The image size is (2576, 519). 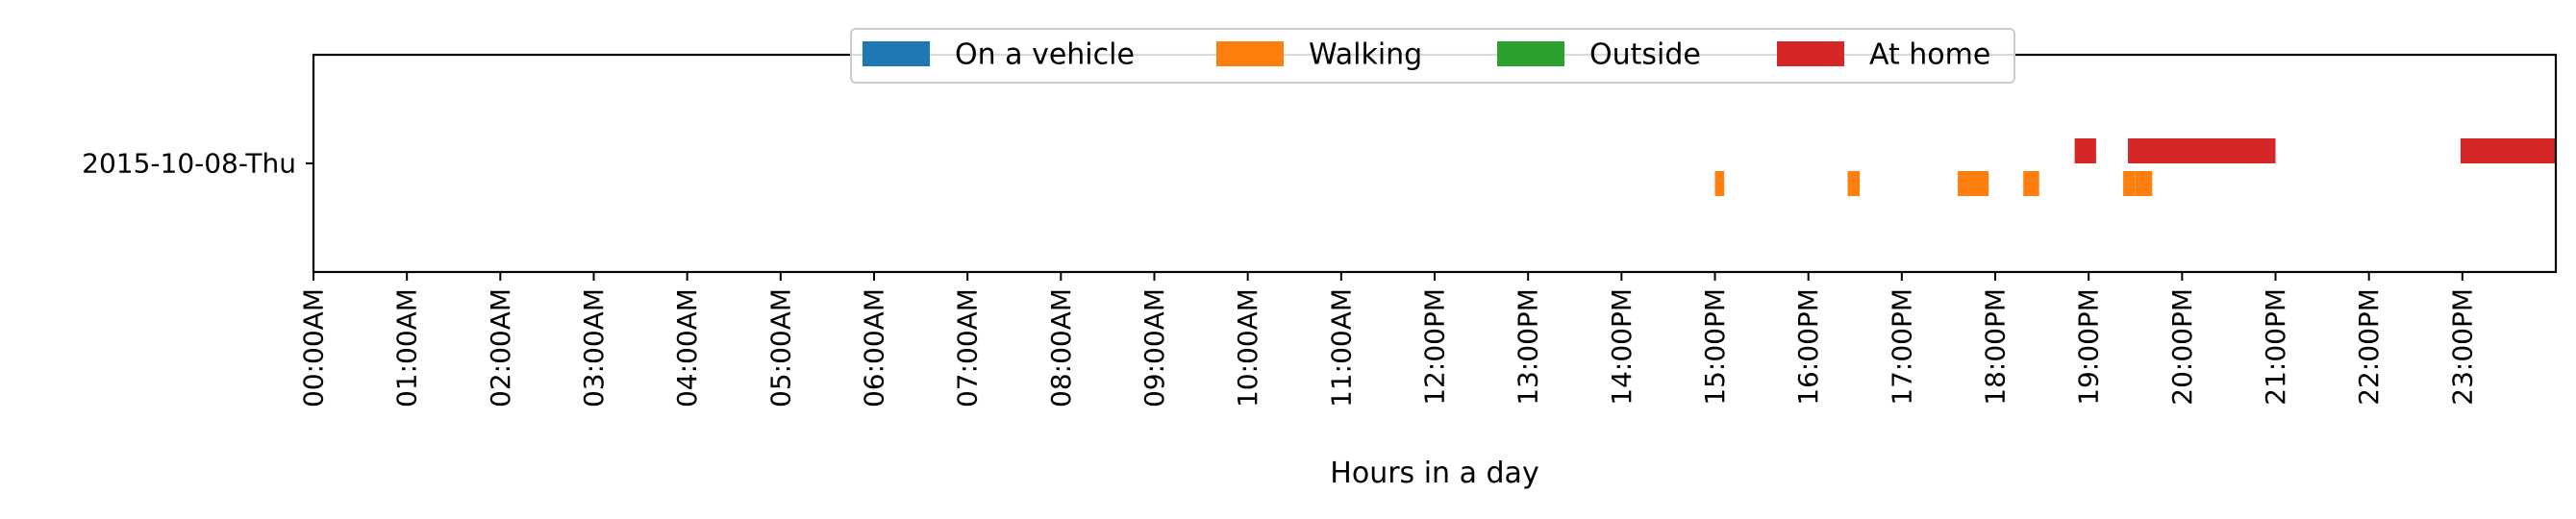 I want to click on x-tick-label: 04:00AM, so click(x=687, y=348).